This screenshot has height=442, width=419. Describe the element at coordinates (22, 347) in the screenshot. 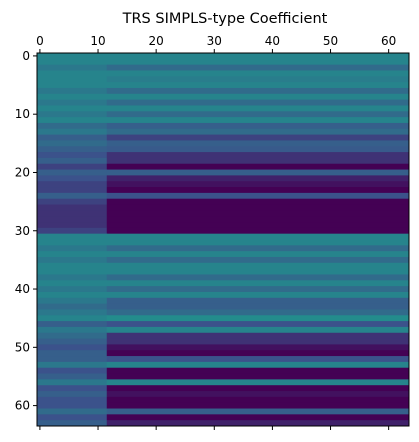

I see `y-tick-label: 50` at that location.